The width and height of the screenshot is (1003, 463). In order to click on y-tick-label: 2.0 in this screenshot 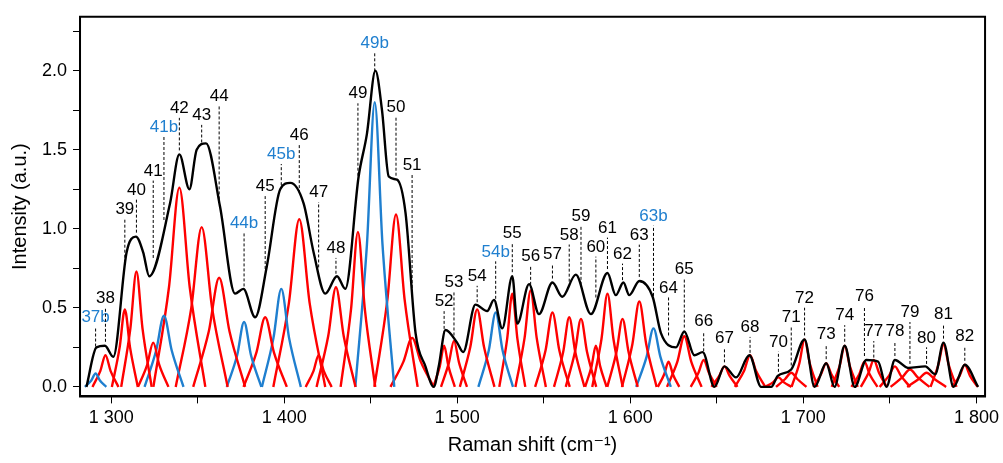, I will do `click(54, 69)`.